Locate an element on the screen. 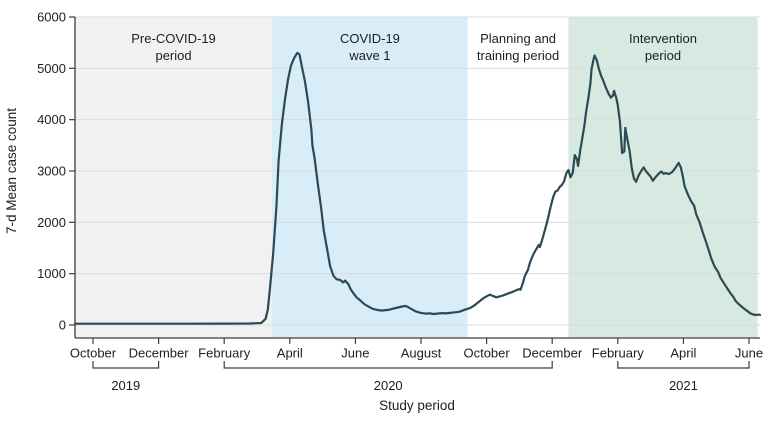 The width and height of the screenshot is (780, 425). period-label-line1: Pre-COVID-19 is located at coordinates (173, 38).